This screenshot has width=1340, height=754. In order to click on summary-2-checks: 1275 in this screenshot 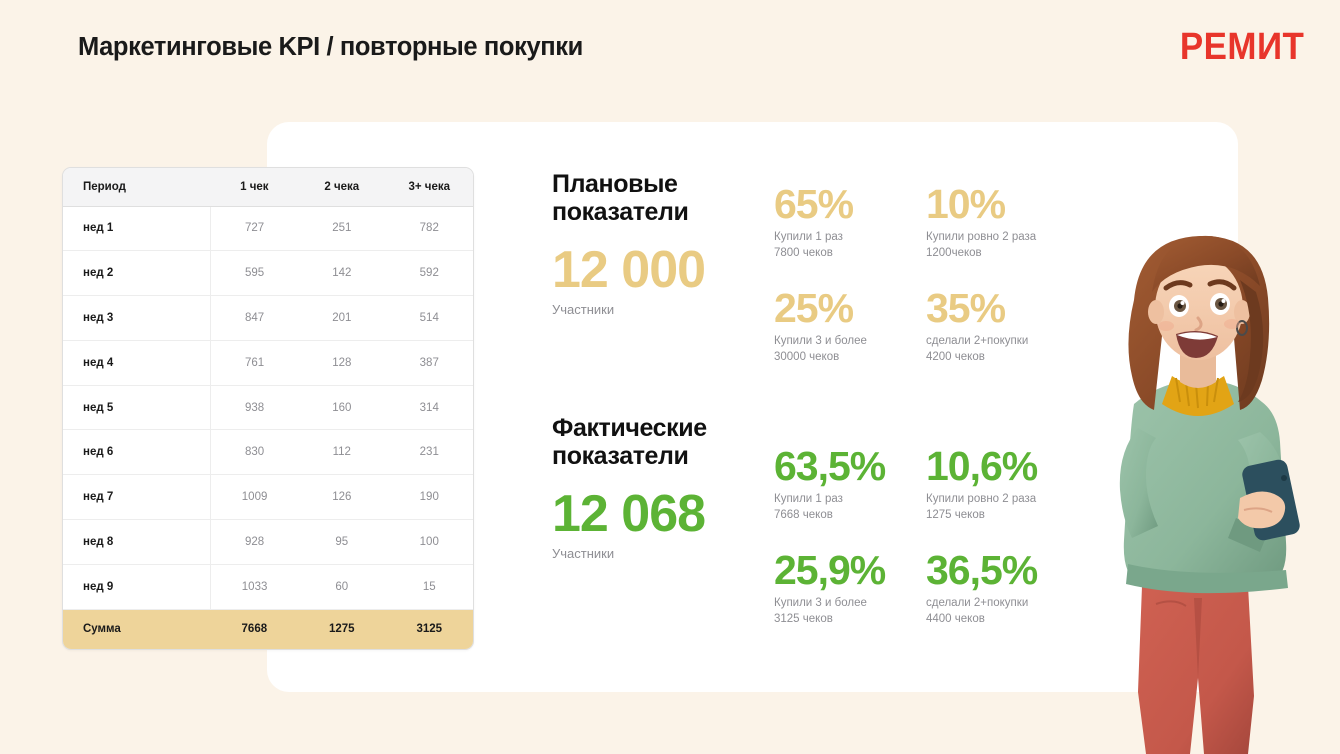, I will do `click(342, 629)`.